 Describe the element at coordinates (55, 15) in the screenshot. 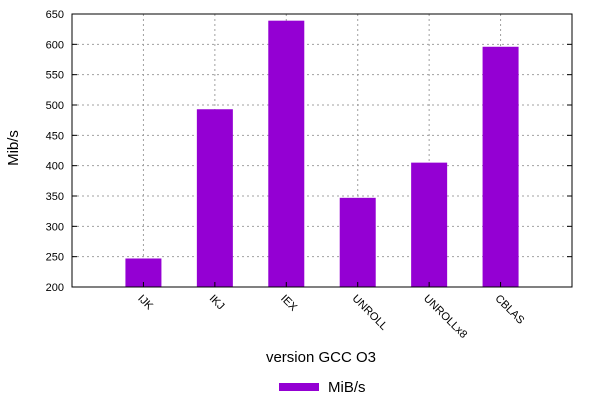

I see `y-tick-label: 650` at that location.